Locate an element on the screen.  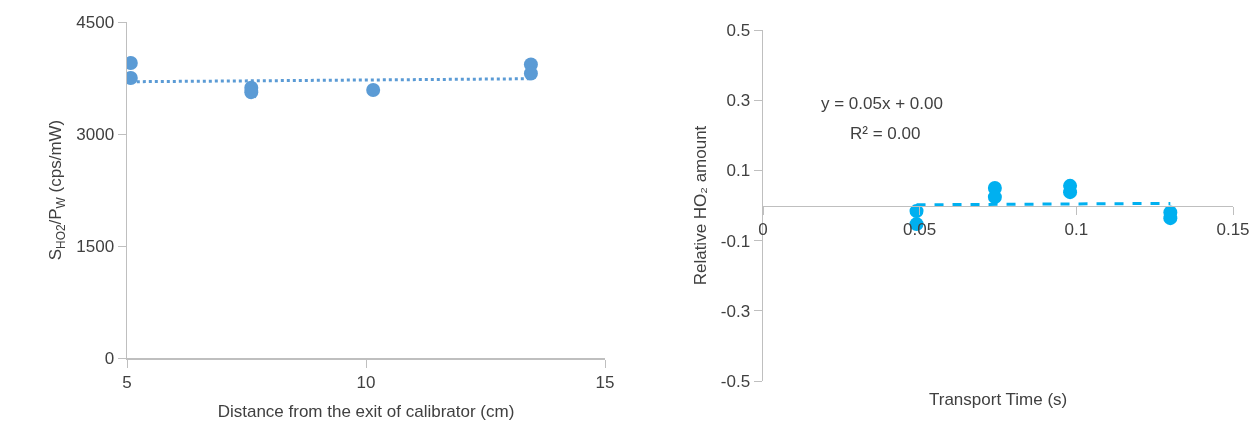
x-tick-label: 0 is located at coordinates (763, 230).